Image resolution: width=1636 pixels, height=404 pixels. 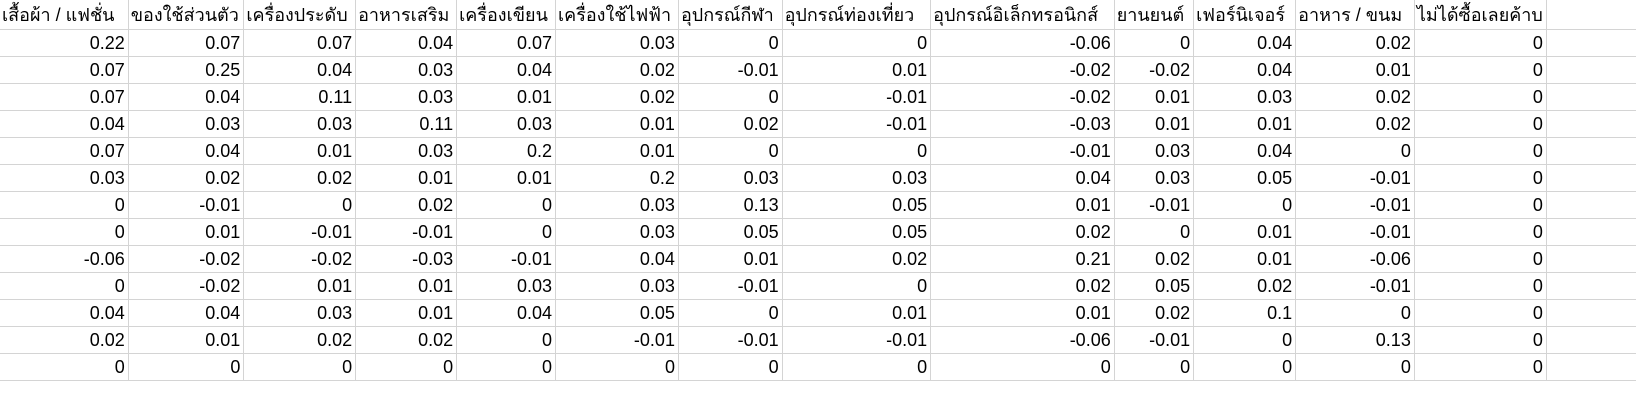 What do you see at coordinates (300, 15) in the screenshot?
I see `column-header-cell: เครื่องประดับ` at bounding box center [300, 15].